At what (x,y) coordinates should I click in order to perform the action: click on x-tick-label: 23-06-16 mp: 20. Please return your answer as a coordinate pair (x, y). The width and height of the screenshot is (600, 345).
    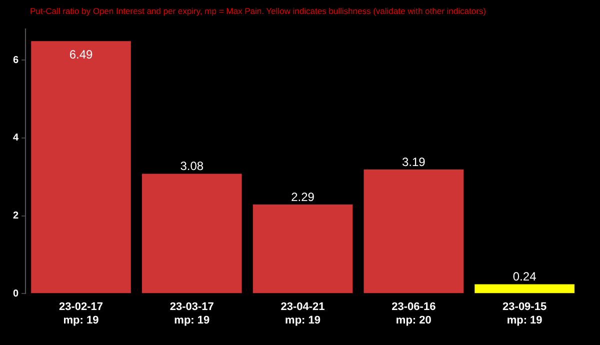
    Looking at the image, I should click on (414, 313).